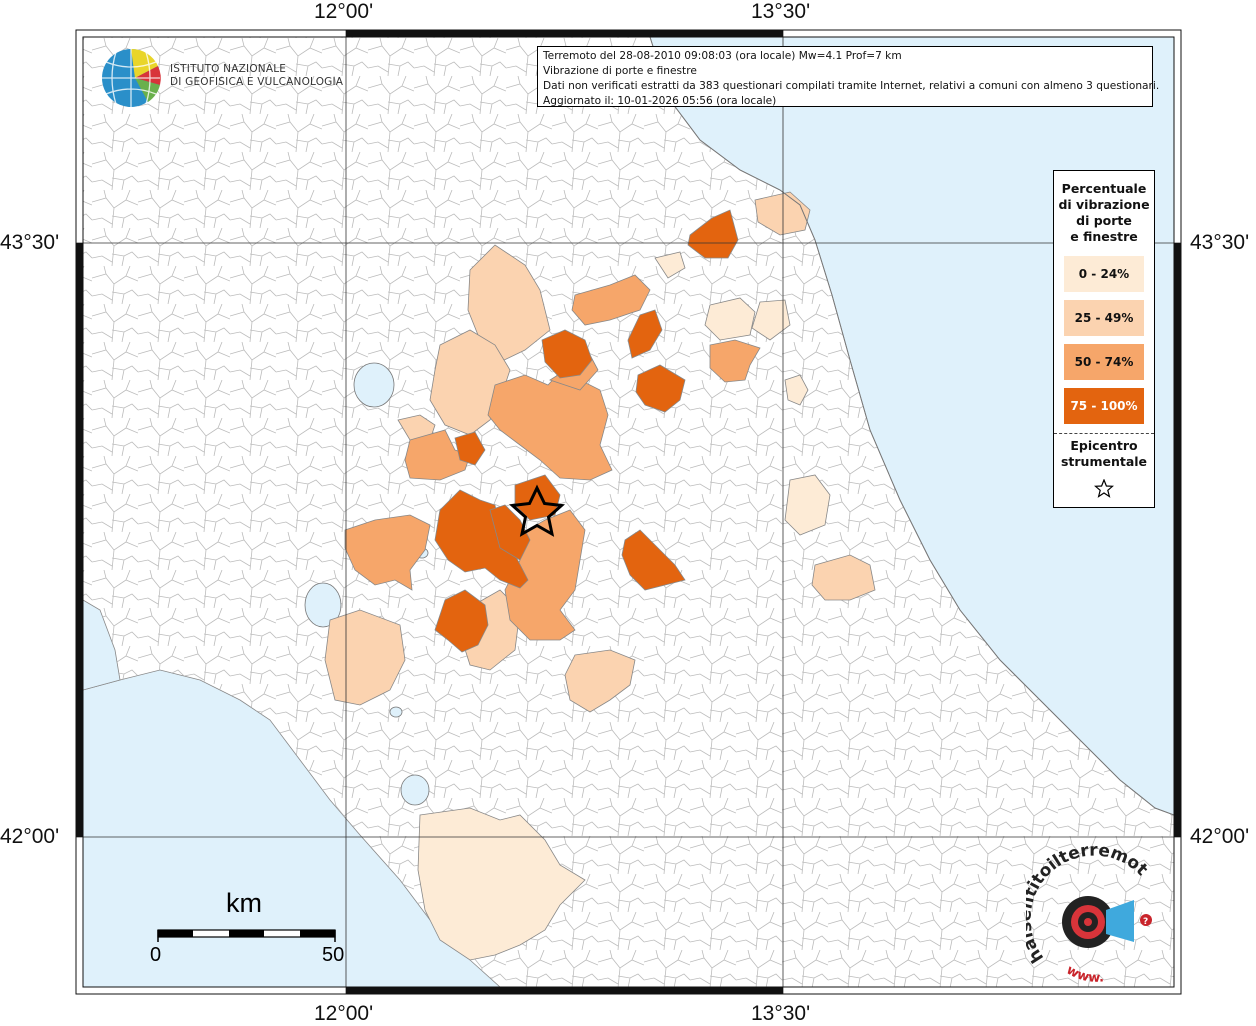  I want to click on lat-label-right-top: 43°30', so click(1220, 242).